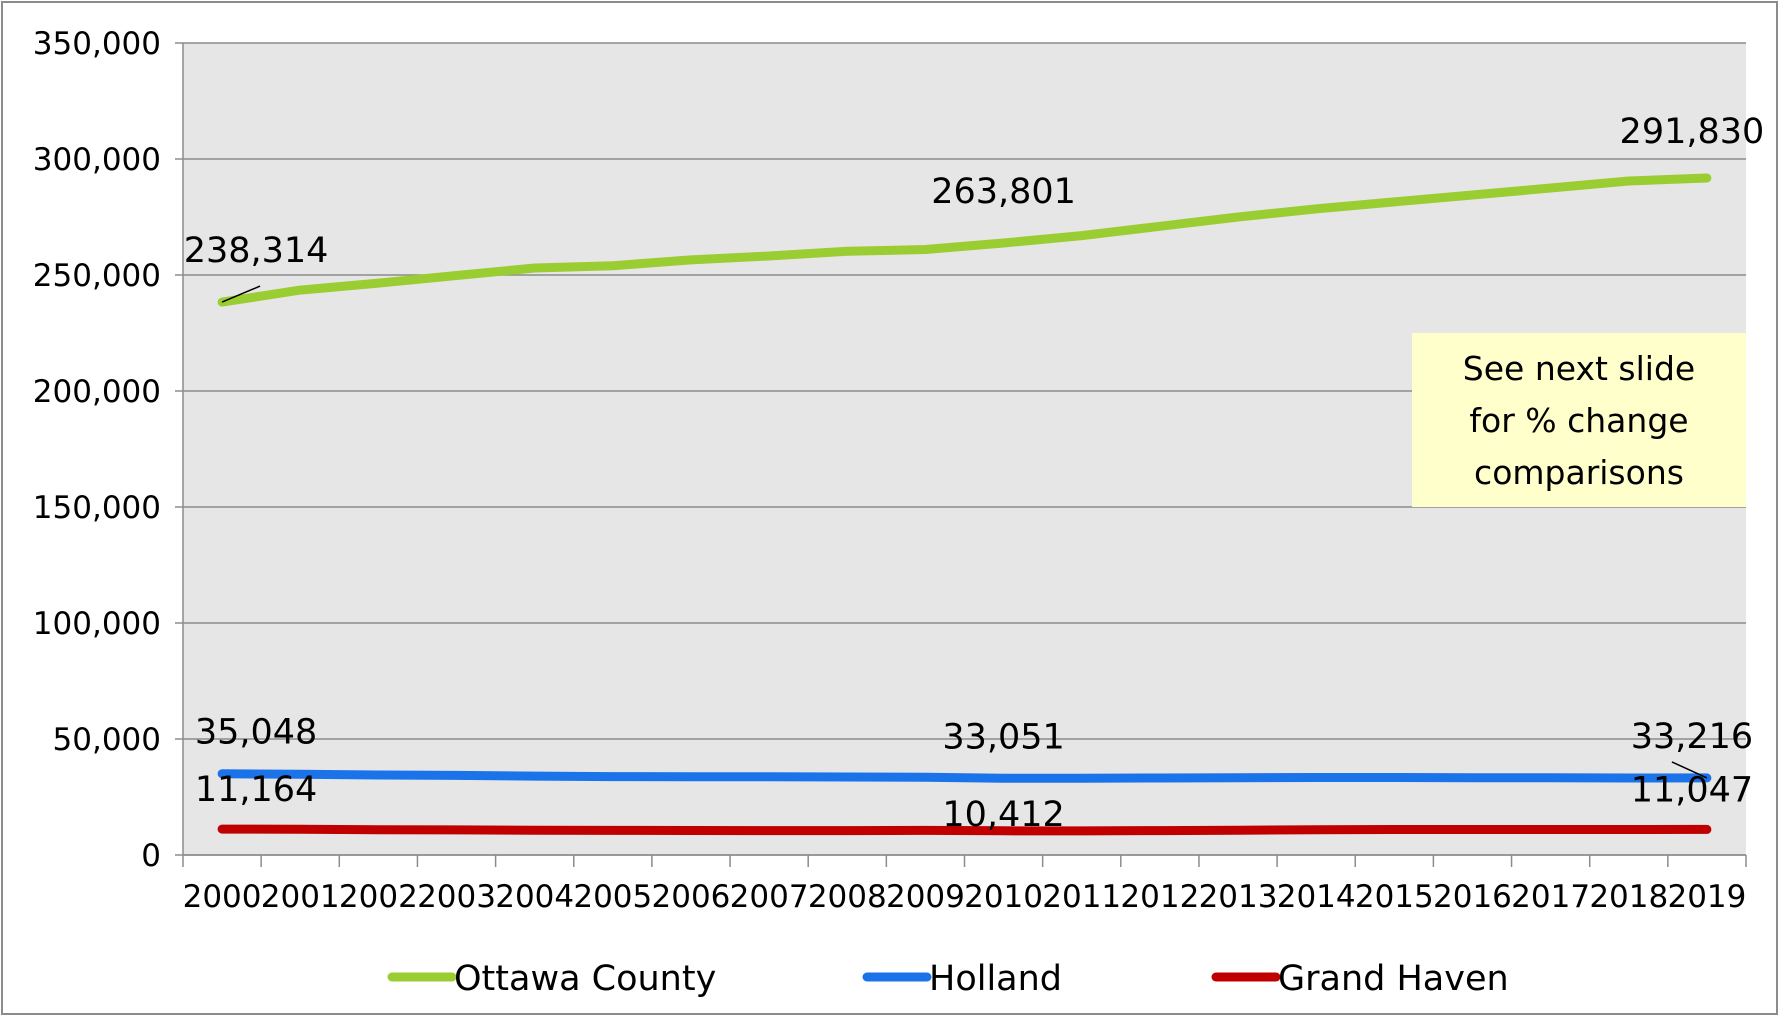 The width and height of the screenshot is (1781, 1018). Describe the element at coordinates (1003, 815) in the screenshot. I see `data-label: 10,412` at that location.